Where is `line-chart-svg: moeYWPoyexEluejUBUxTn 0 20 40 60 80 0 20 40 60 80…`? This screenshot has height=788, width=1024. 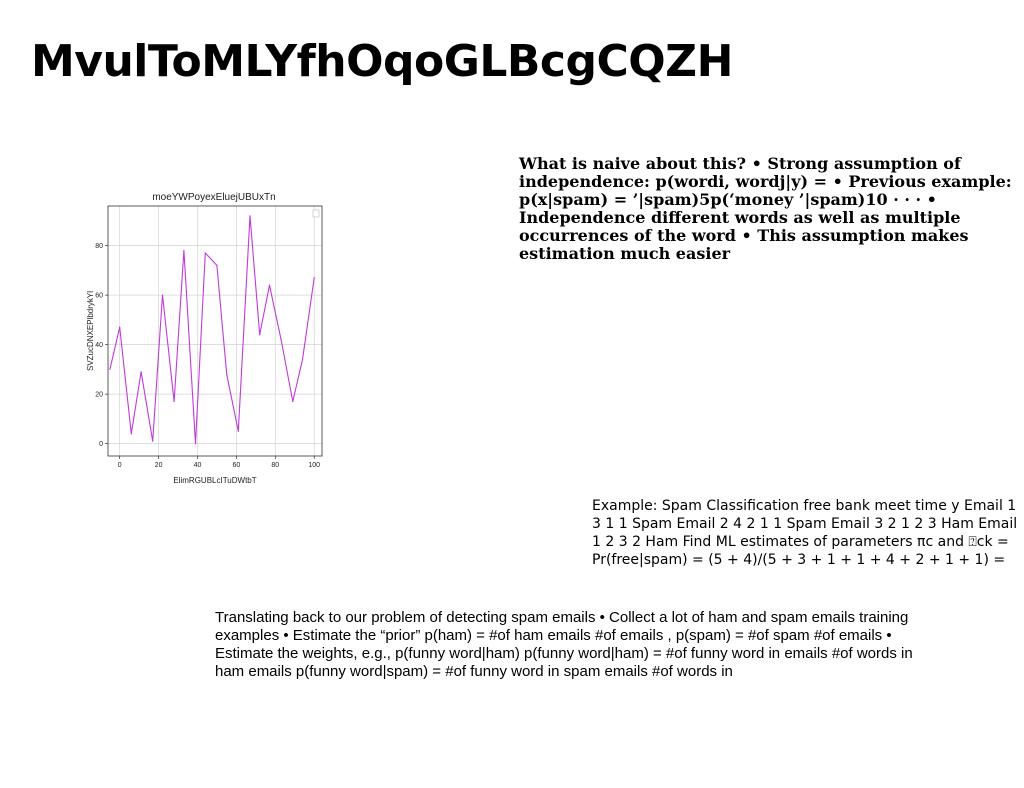
line-chart-svg: moeYWPoyexEluejUBUxTn 0 20 40 60 80 0 20 40 60 80… is located at coordinates (204, 338).